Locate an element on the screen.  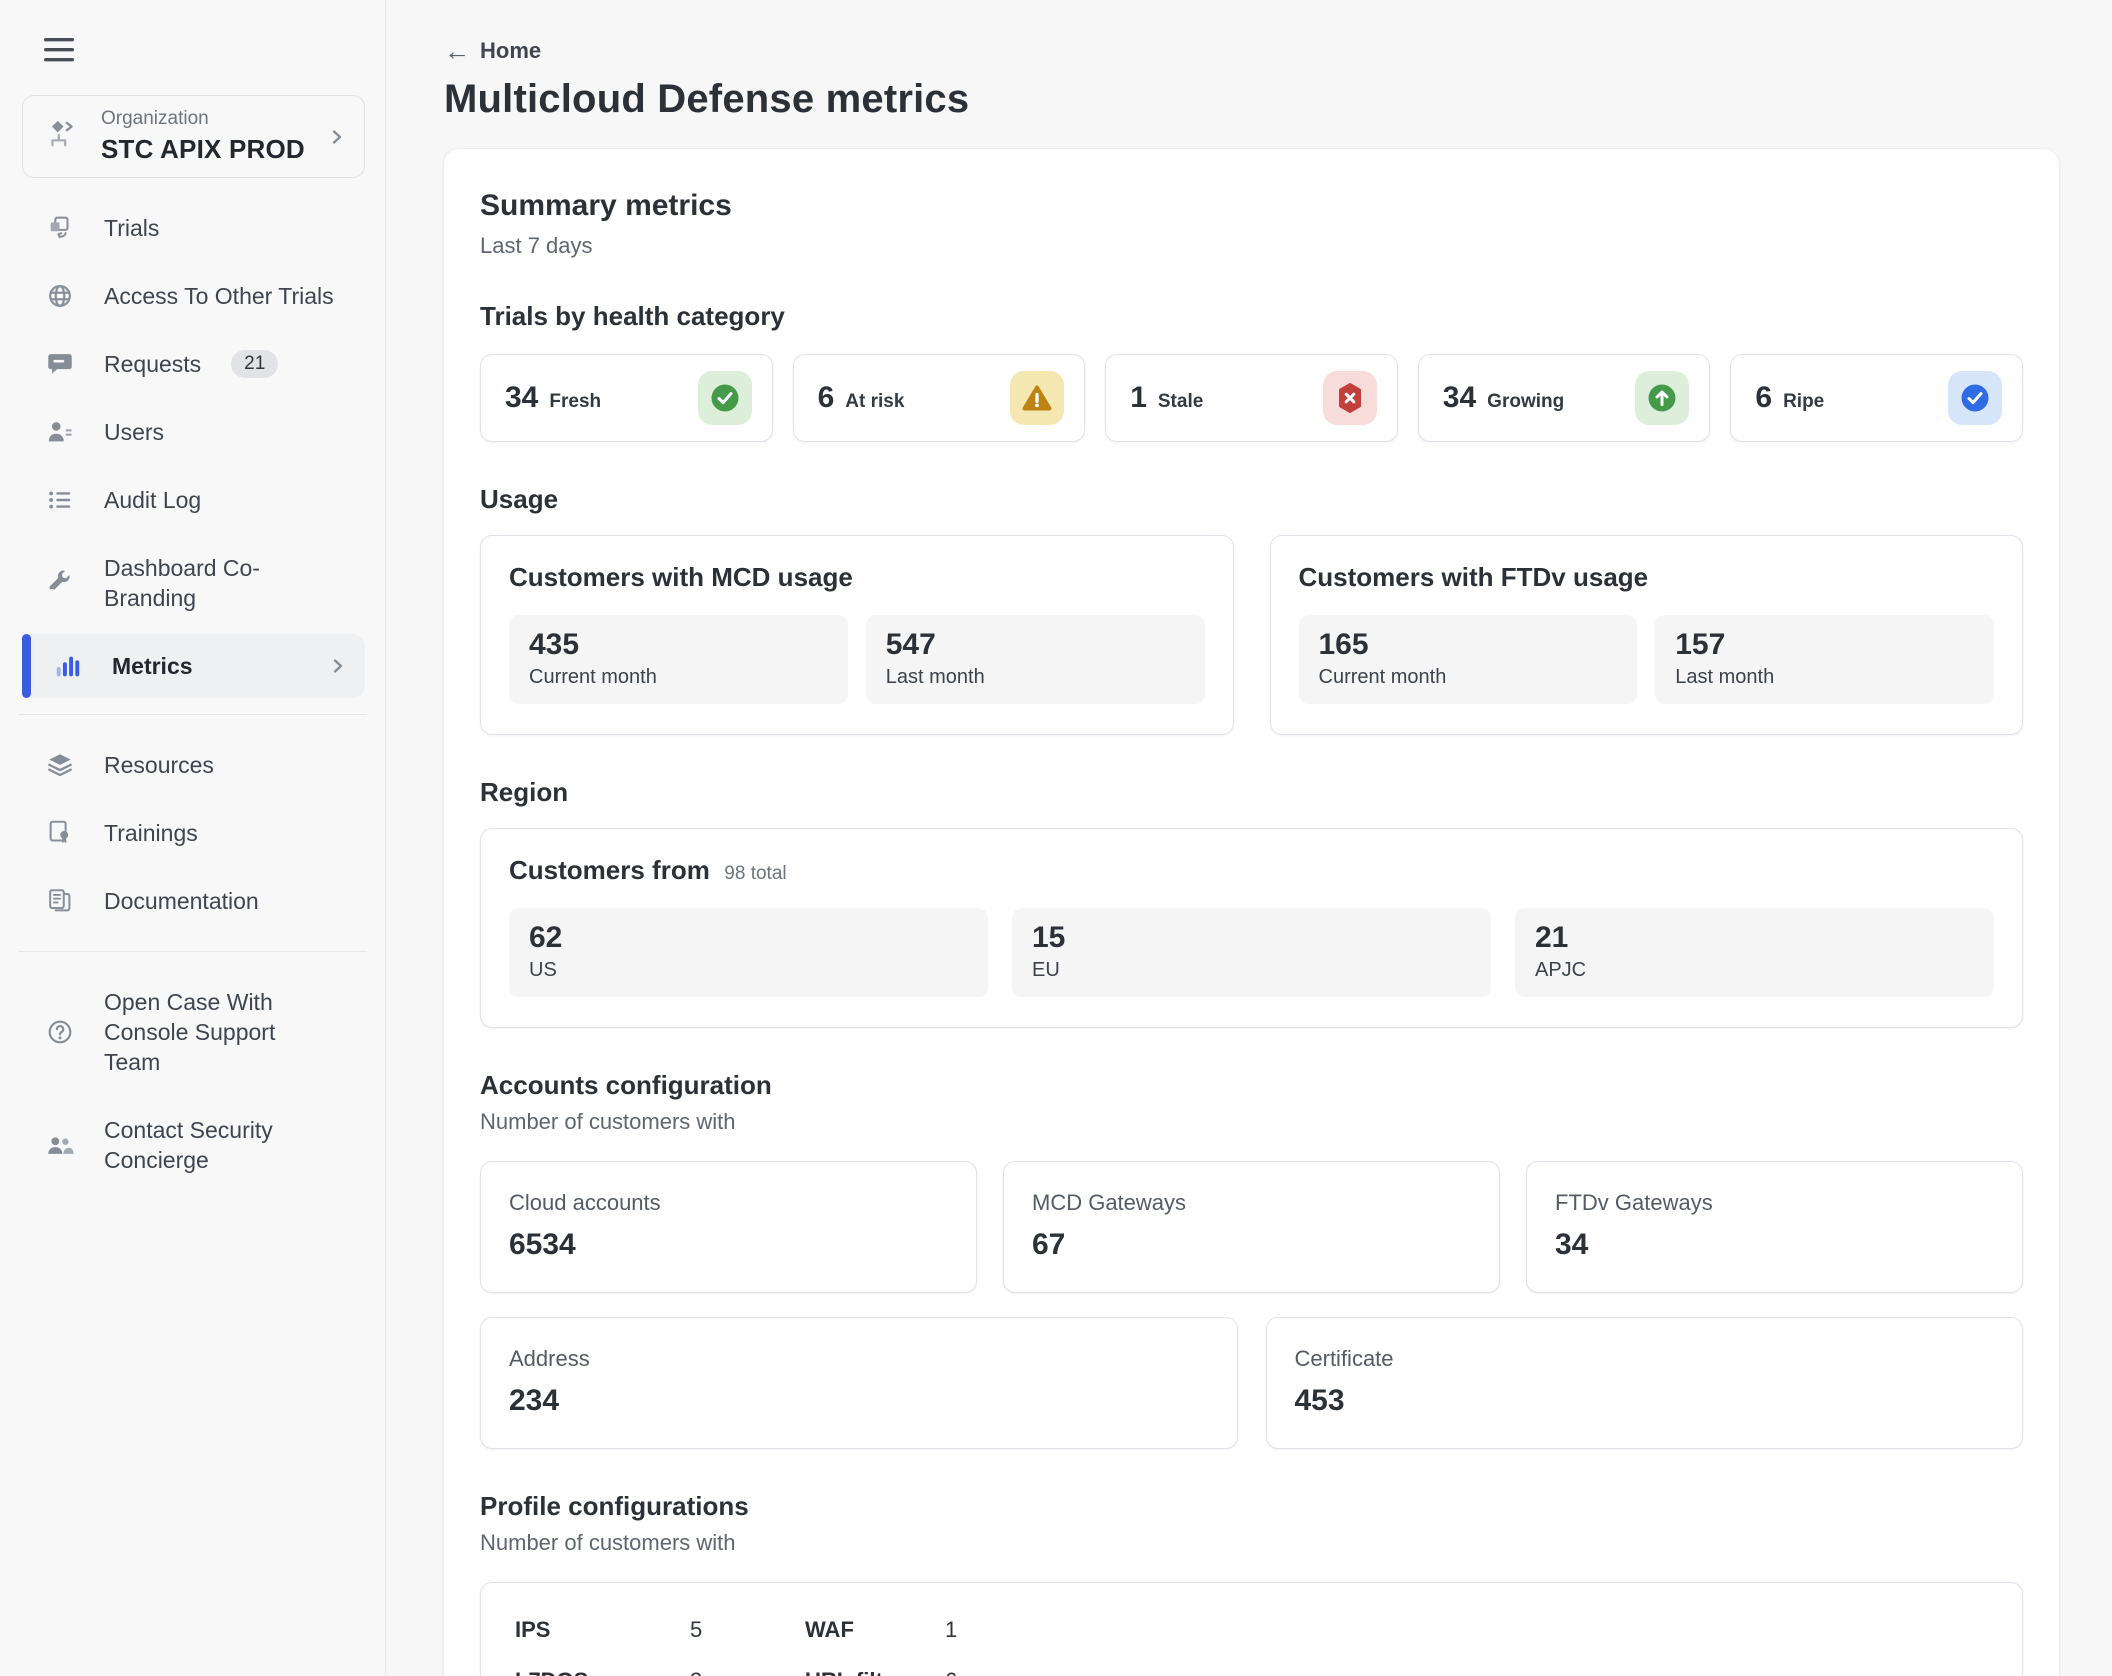
sidebar-item-label: Contact Security Concierge is located at coordinates (188, 1145).